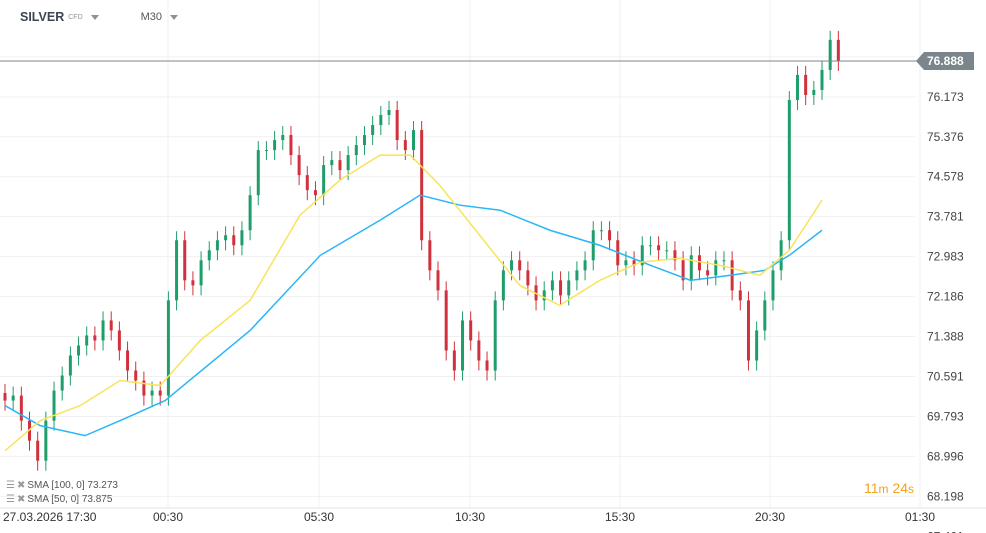  What do you see at coordinates (50, 517) in the screenshot?
I see `x-tick-label: 27.03.2026 17:30` at bounding box center [50, 517].